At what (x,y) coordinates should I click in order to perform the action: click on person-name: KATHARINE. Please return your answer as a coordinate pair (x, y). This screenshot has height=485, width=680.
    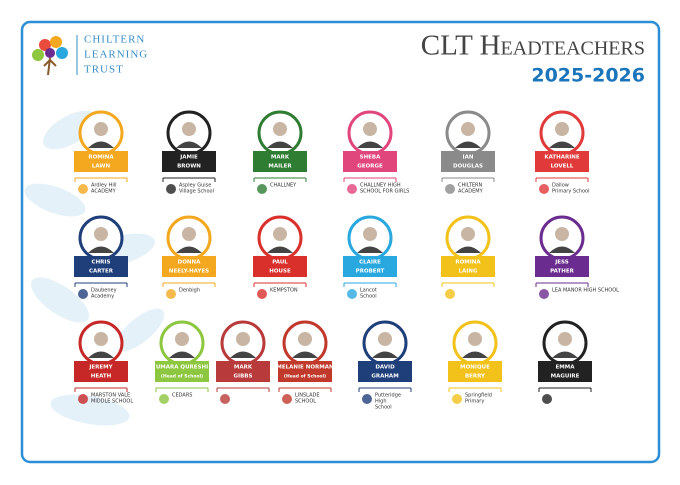
    Looking at the image, I should click on (562, 158).